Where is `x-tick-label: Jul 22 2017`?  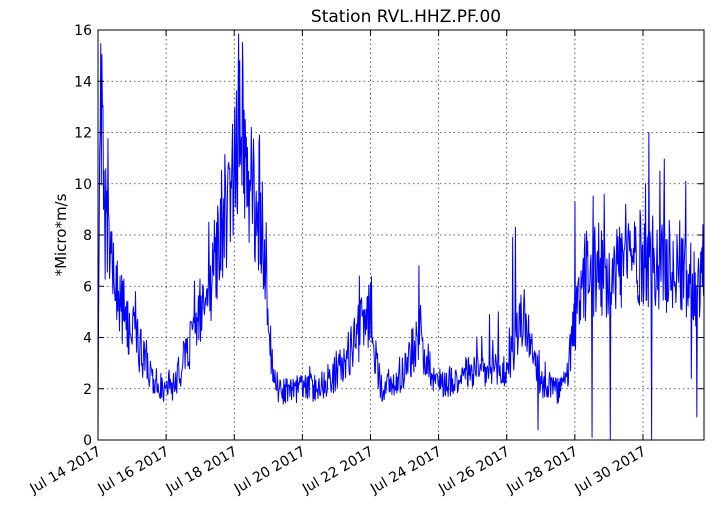 x-tick-label: Jul 22 2017 is located at coordinates (337, 471).